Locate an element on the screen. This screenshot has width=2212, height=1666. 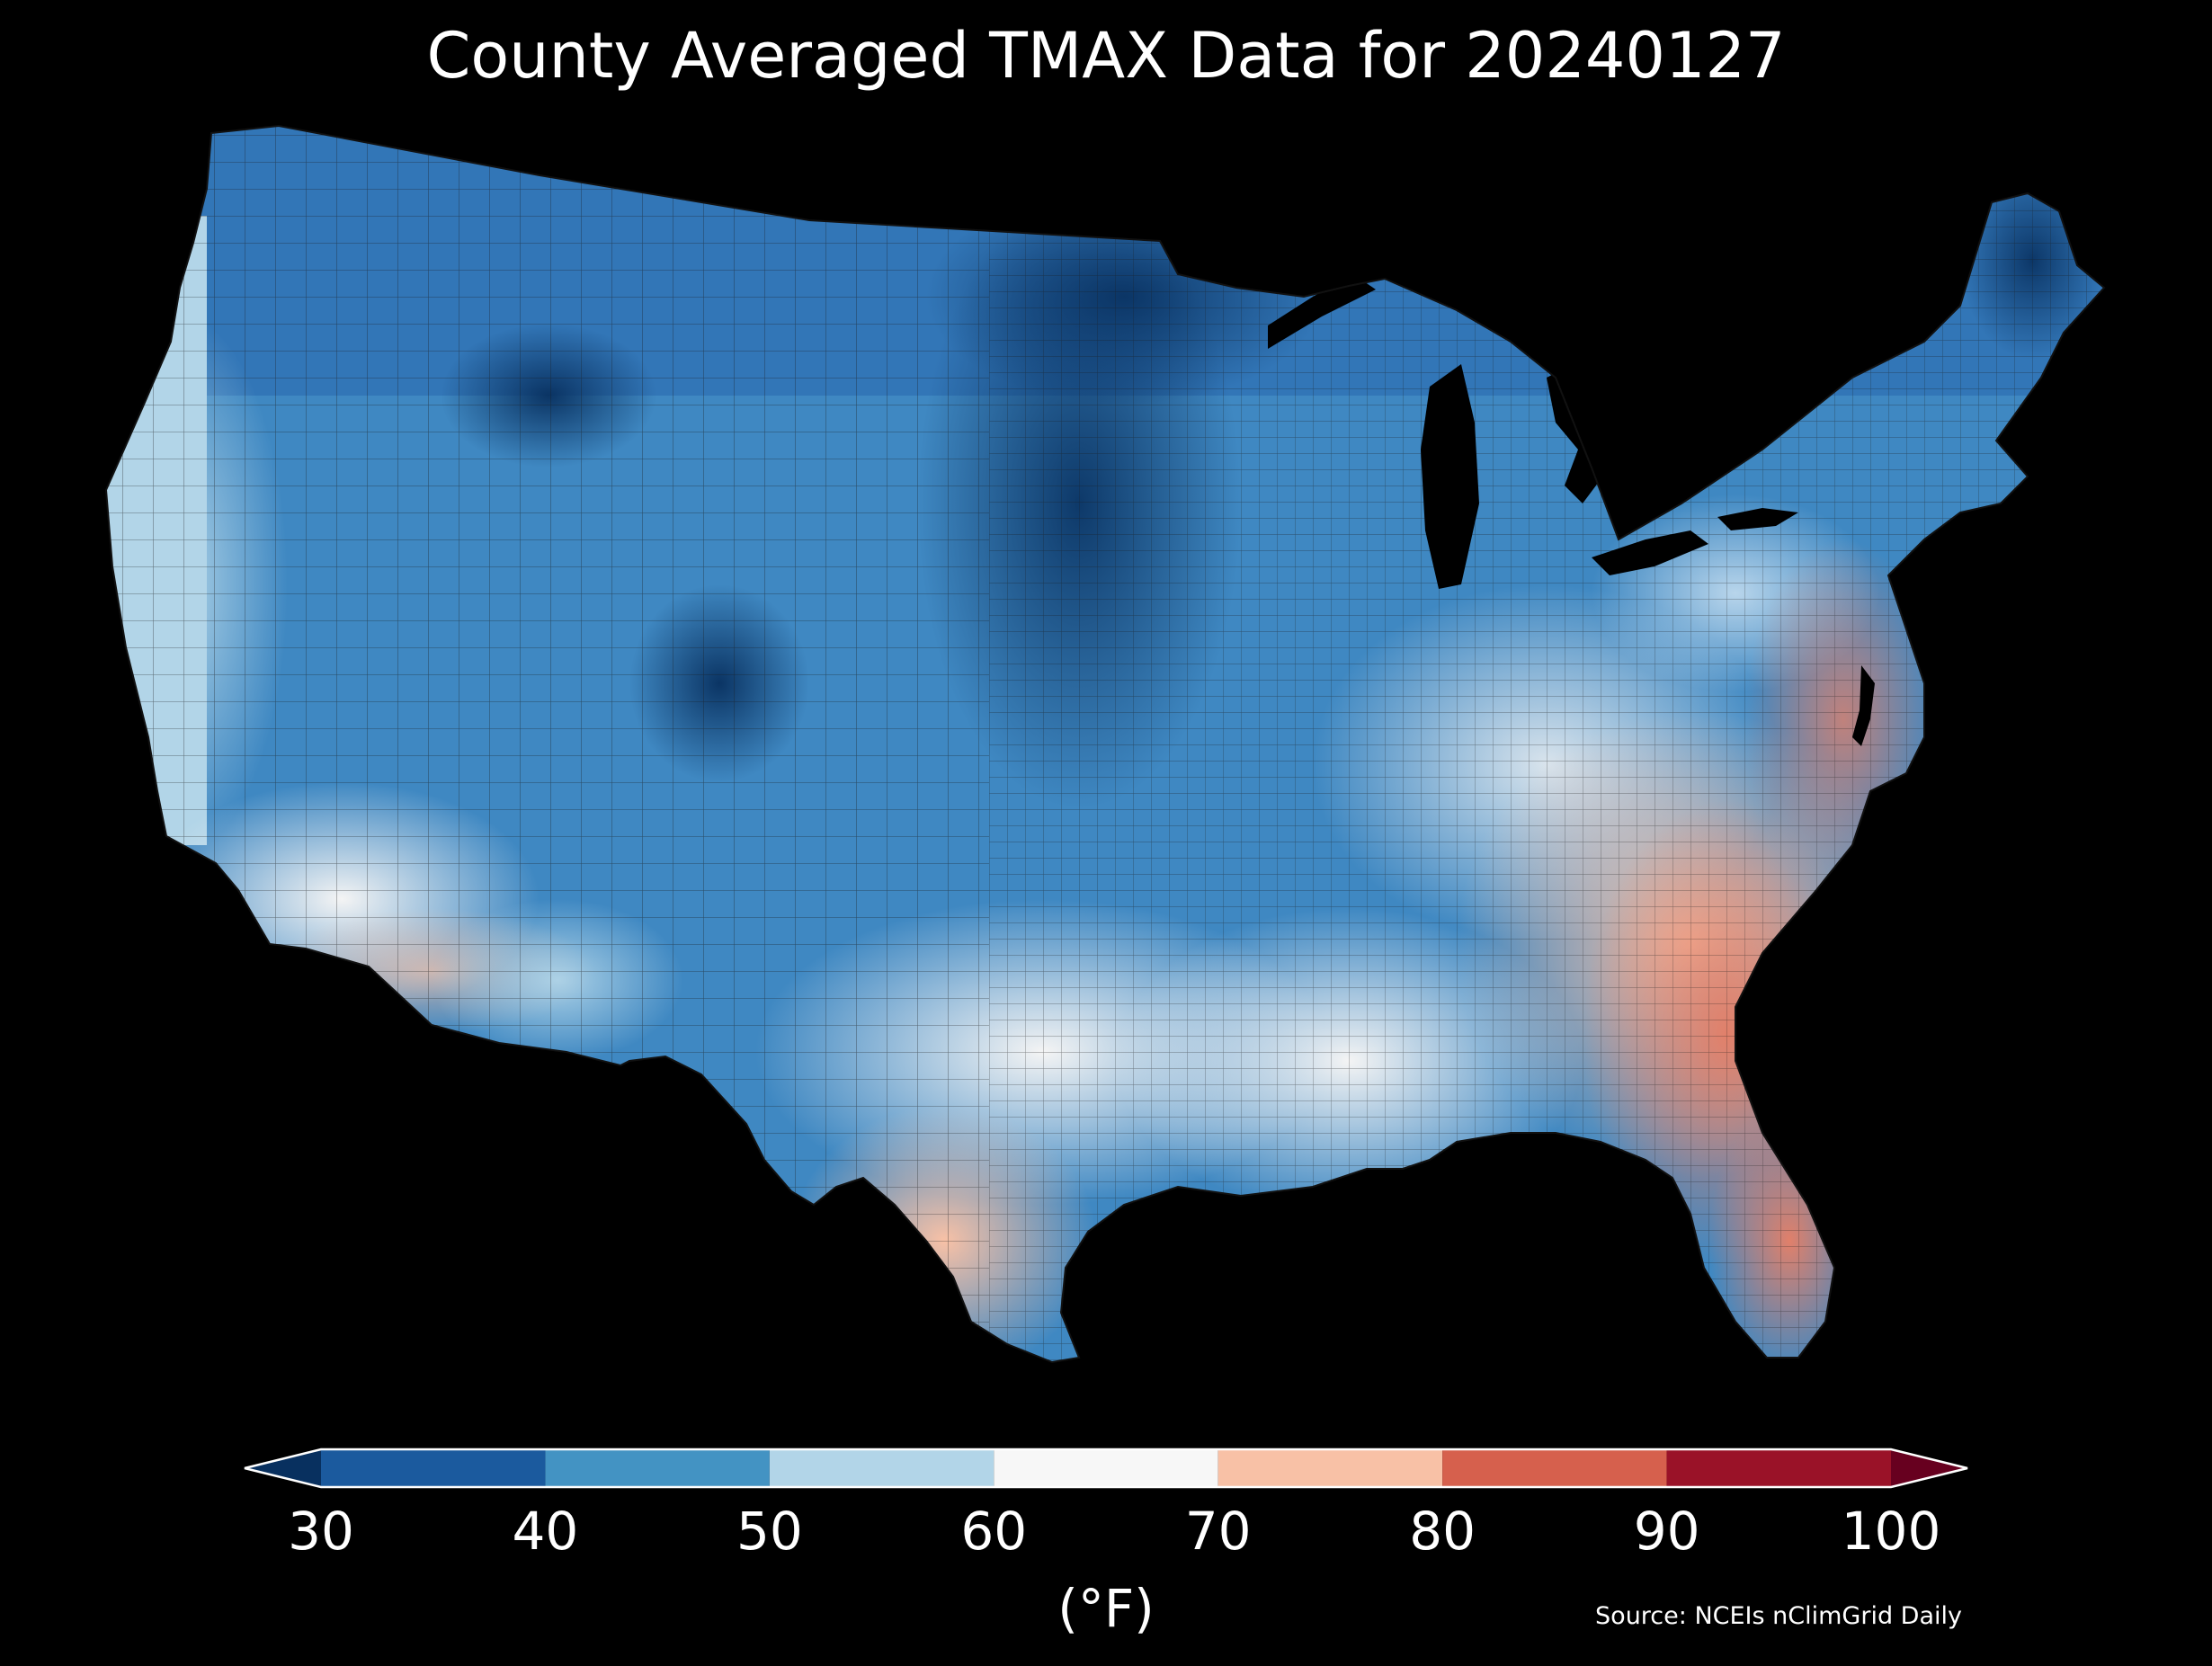
great-lakes is located at coordinates (1533, 432).